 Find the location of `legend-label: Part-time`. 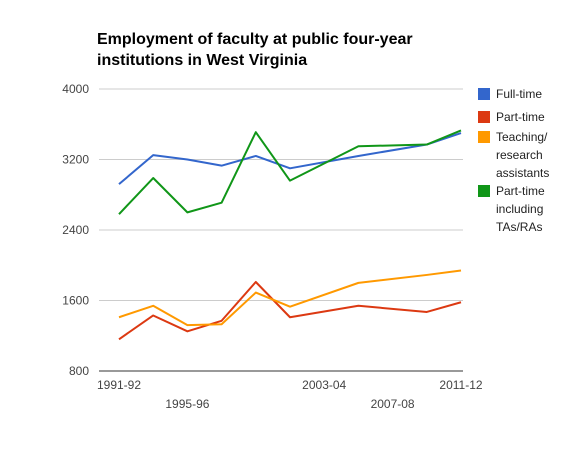

legend-label: Part-time is located at coordinates (520, 117).